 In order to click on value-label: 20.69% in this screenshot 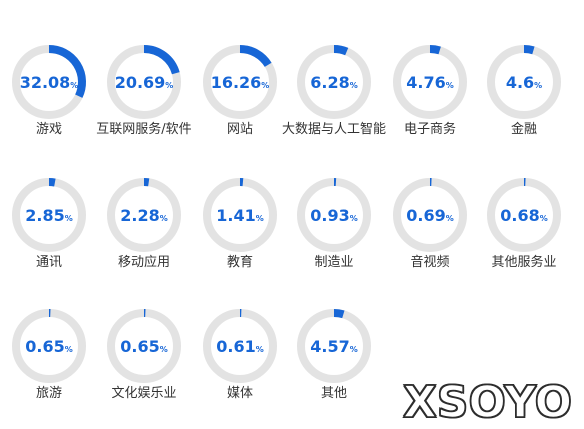, I will do `click(144, 82)`.